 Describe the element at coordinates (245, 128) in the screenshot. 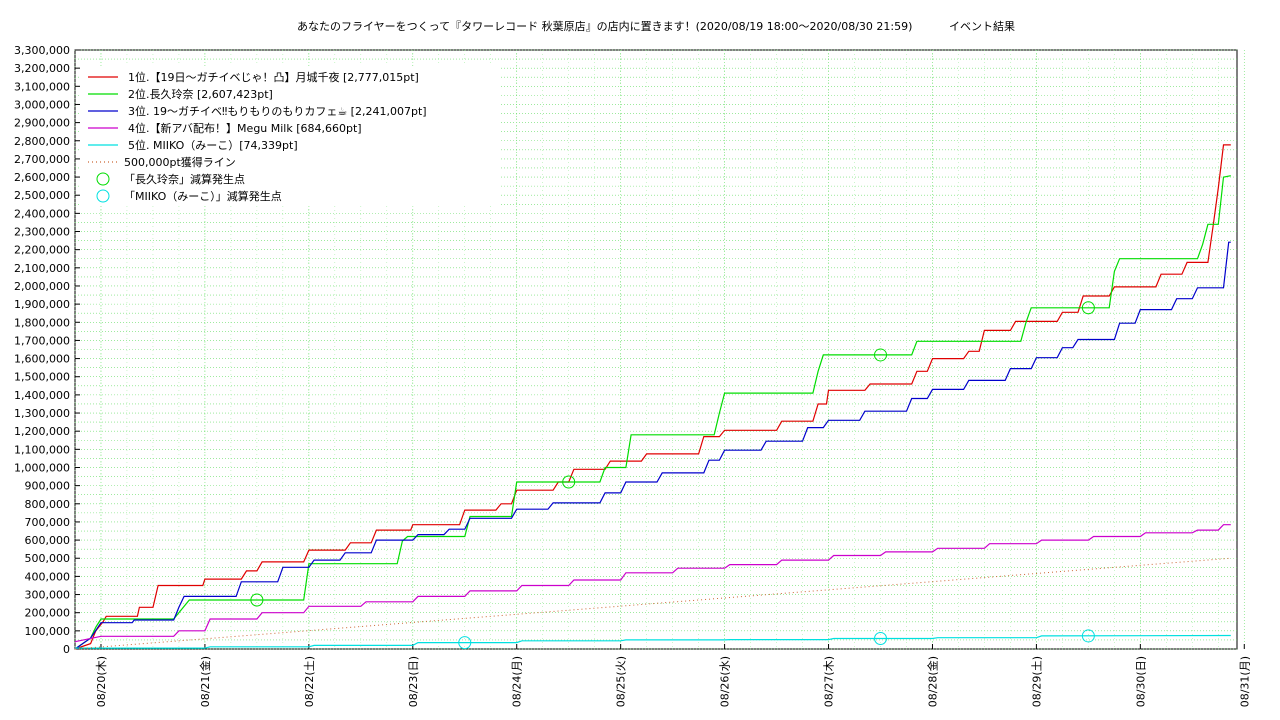

I see `legend-label-4: 4位.【新アバ配布！】Megu Milk [684,660pt]` at that location.